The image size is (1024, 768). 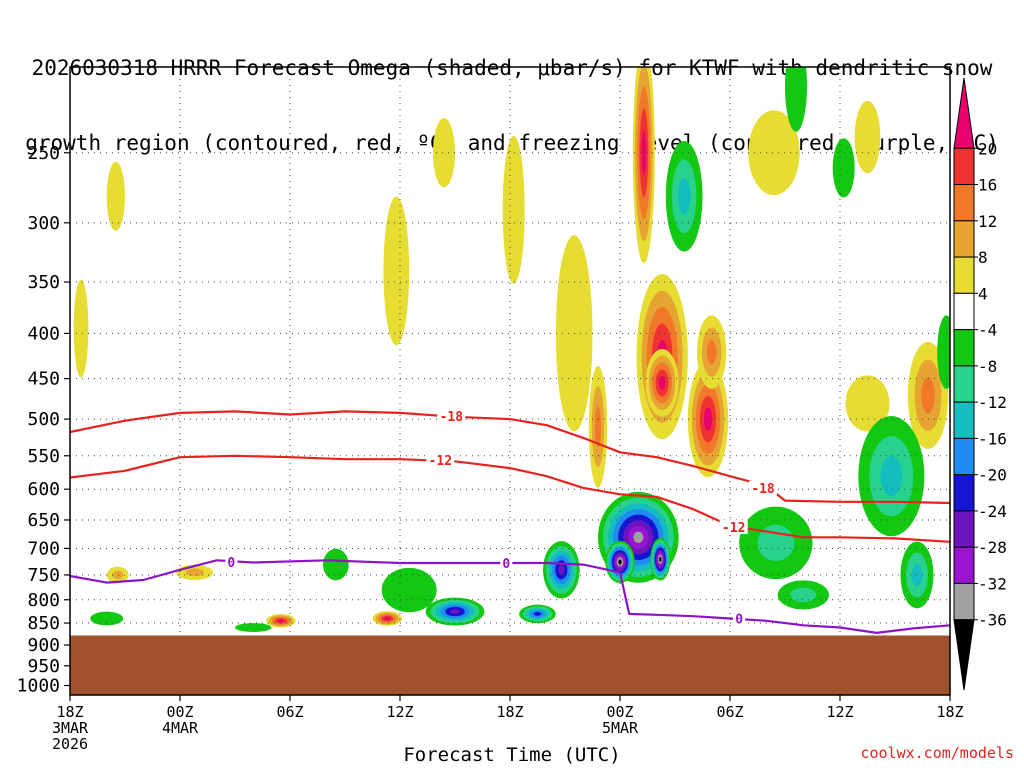 What do you see at coordinates (180, 728) in the screenshot?
I see `x-tick-label-1-1: 4MAR` at bounding box center [180, 728].